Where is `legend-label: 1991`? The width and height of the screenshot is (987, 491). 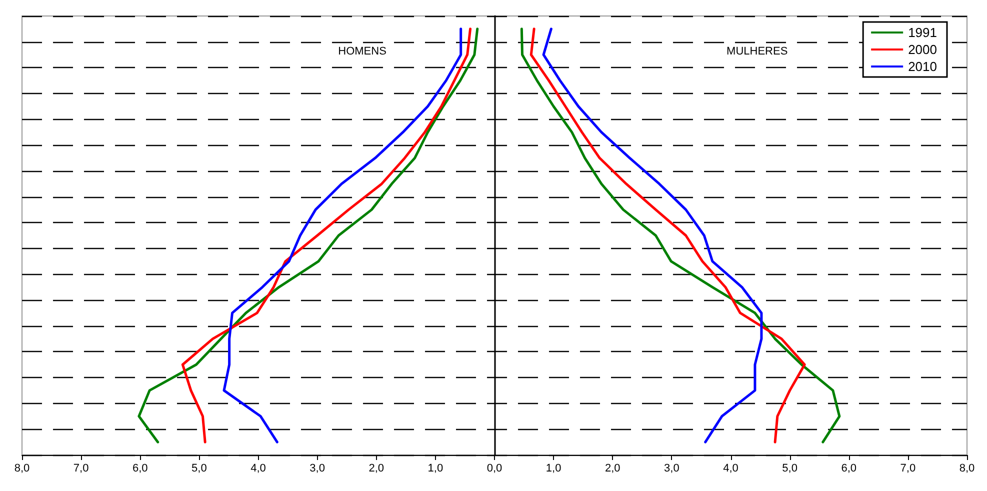 legend-label: 1991 is located at coordinates (922, 32).